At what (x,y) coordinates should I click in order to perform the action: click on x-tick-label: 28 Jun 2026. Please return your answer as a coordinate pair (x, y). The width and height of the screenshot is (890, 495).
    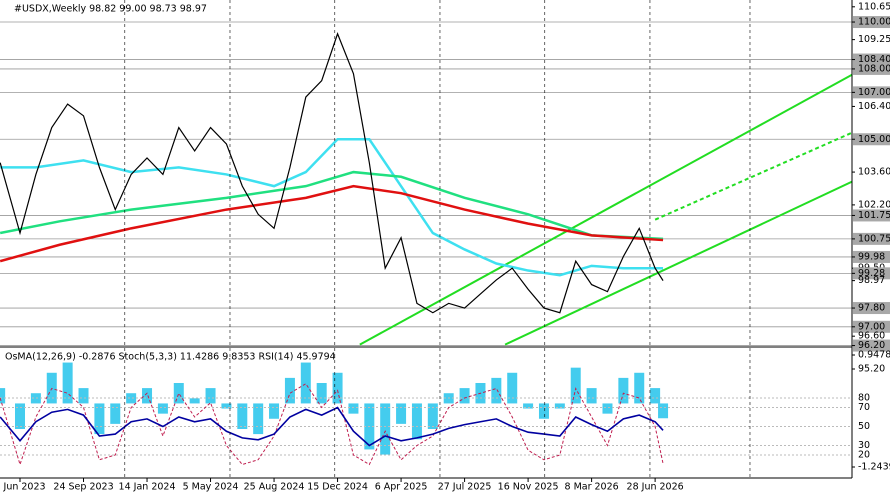
    Looking at the image, I should click on (655, 487).